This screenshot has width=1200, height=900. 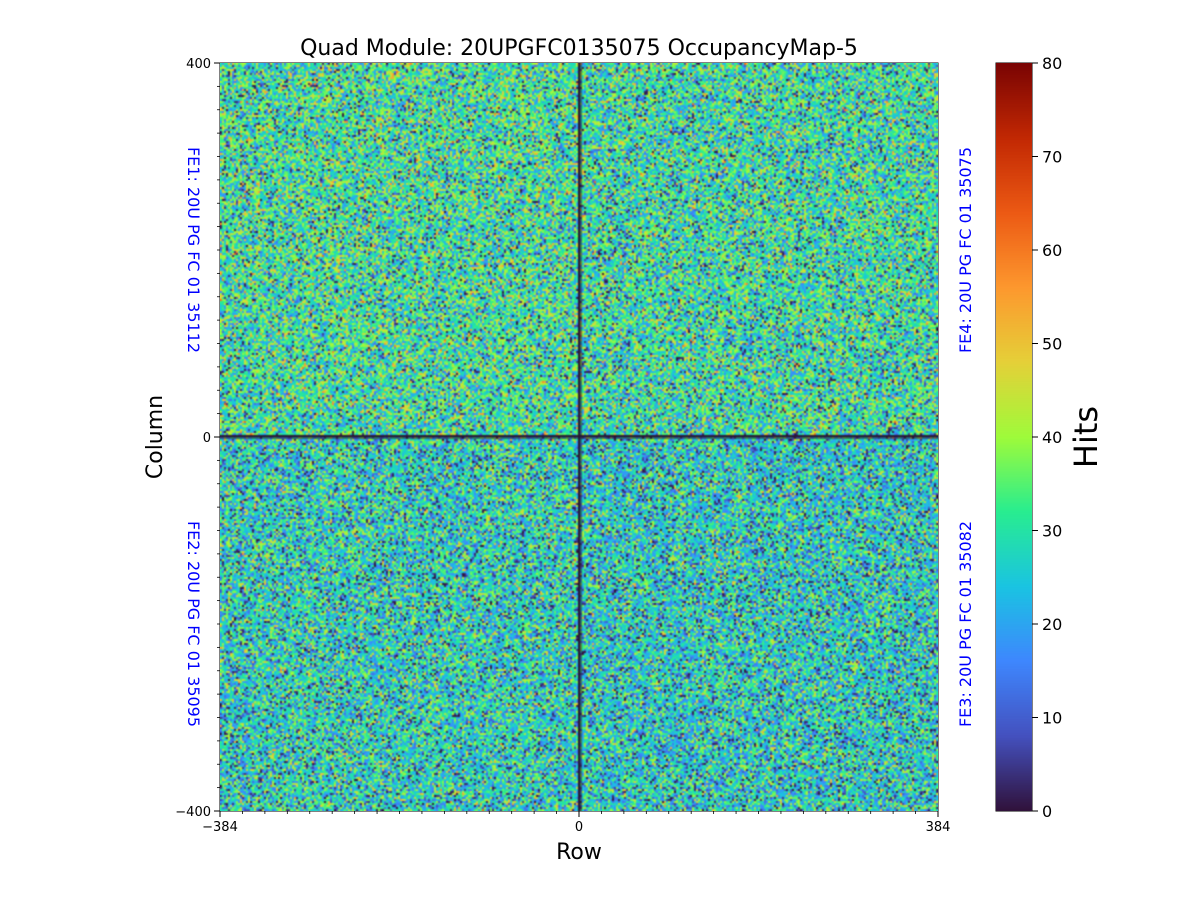 I want to click on x-tick-label: 0, so click(x=579, y=827).